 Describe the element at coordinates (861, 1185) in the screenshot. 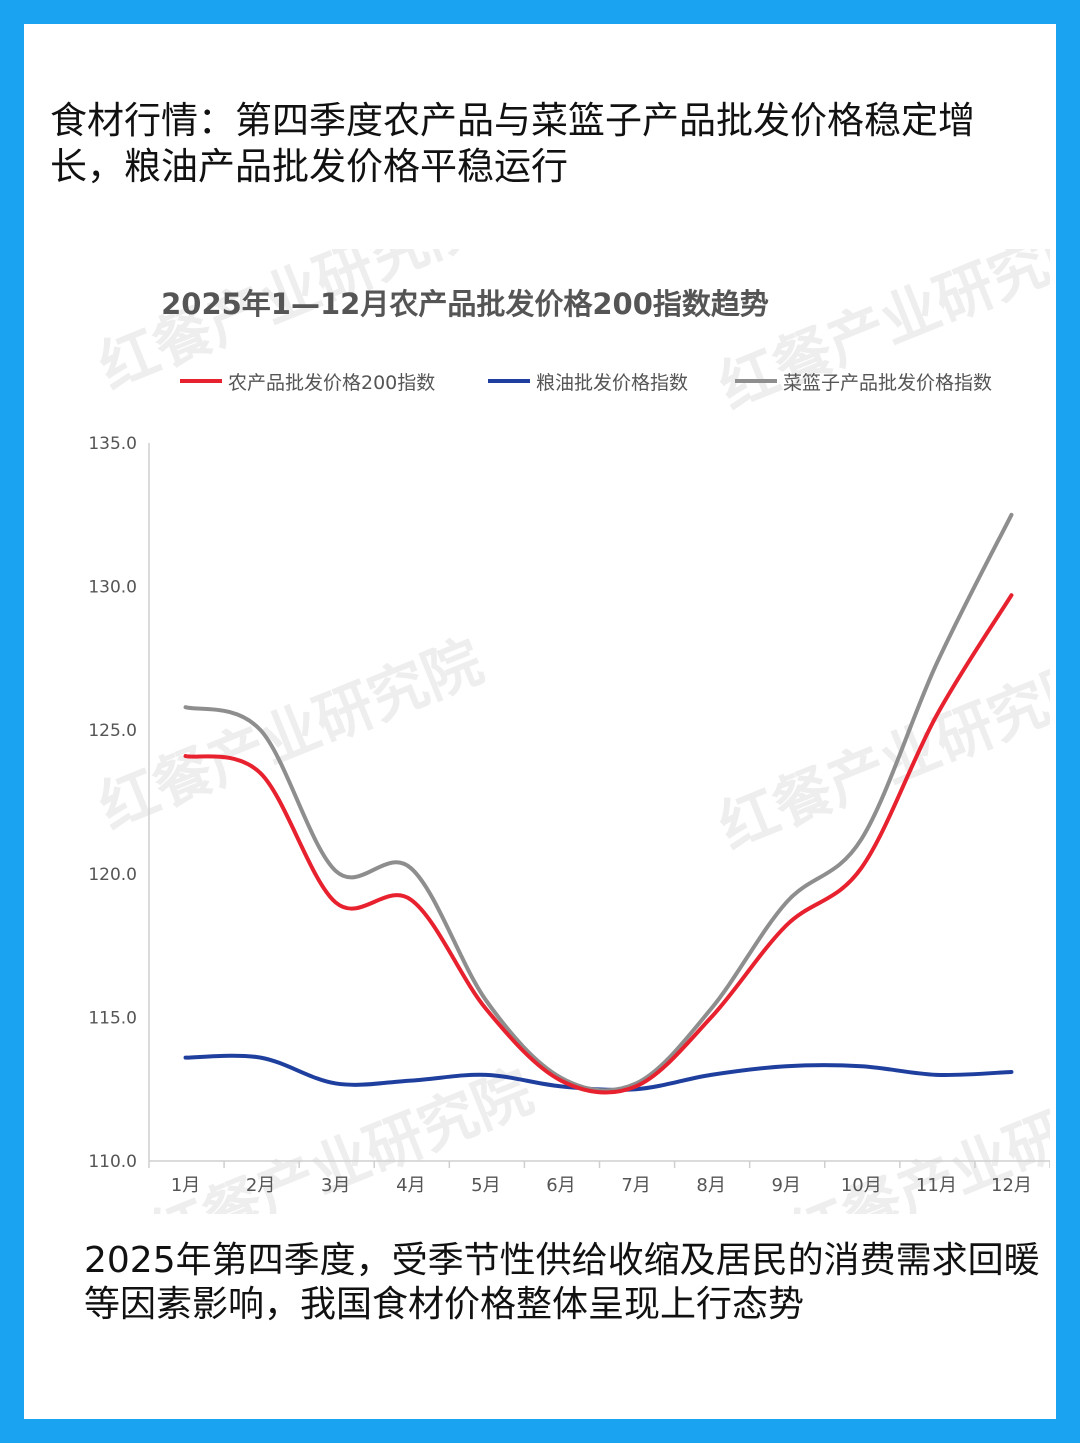

I see `x-tick-label: 10月` at that location.